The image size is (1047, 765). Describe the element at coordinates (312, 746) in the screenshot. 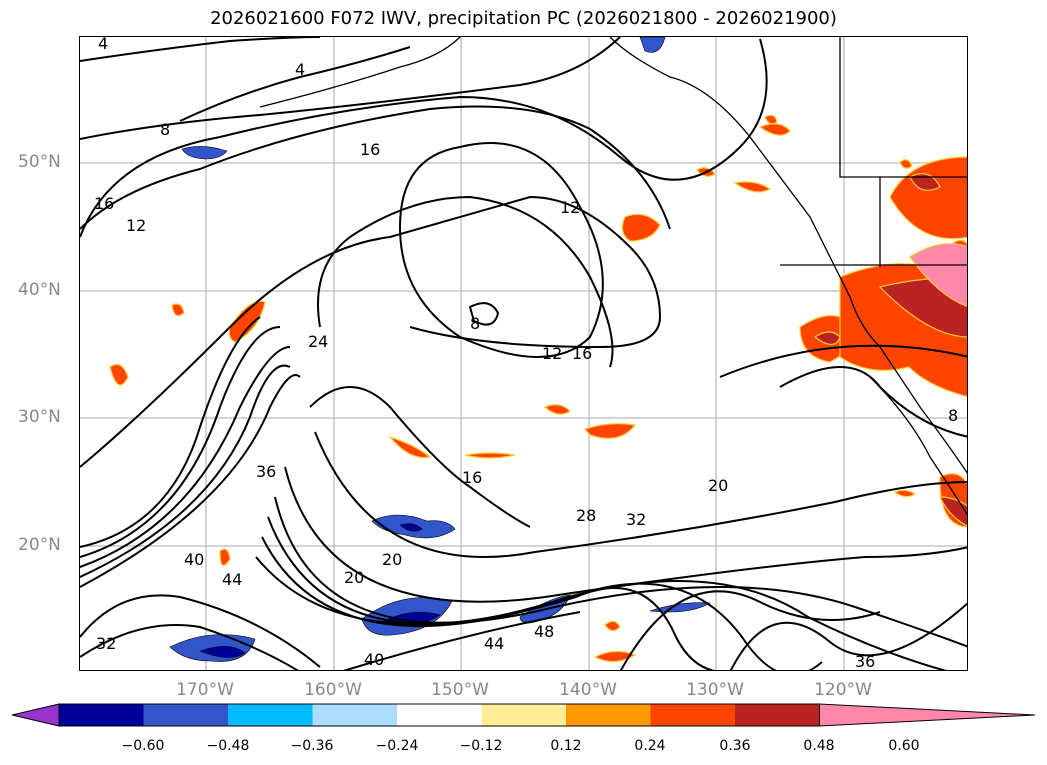

I see `colorbar-tick: −0.36` at that location.